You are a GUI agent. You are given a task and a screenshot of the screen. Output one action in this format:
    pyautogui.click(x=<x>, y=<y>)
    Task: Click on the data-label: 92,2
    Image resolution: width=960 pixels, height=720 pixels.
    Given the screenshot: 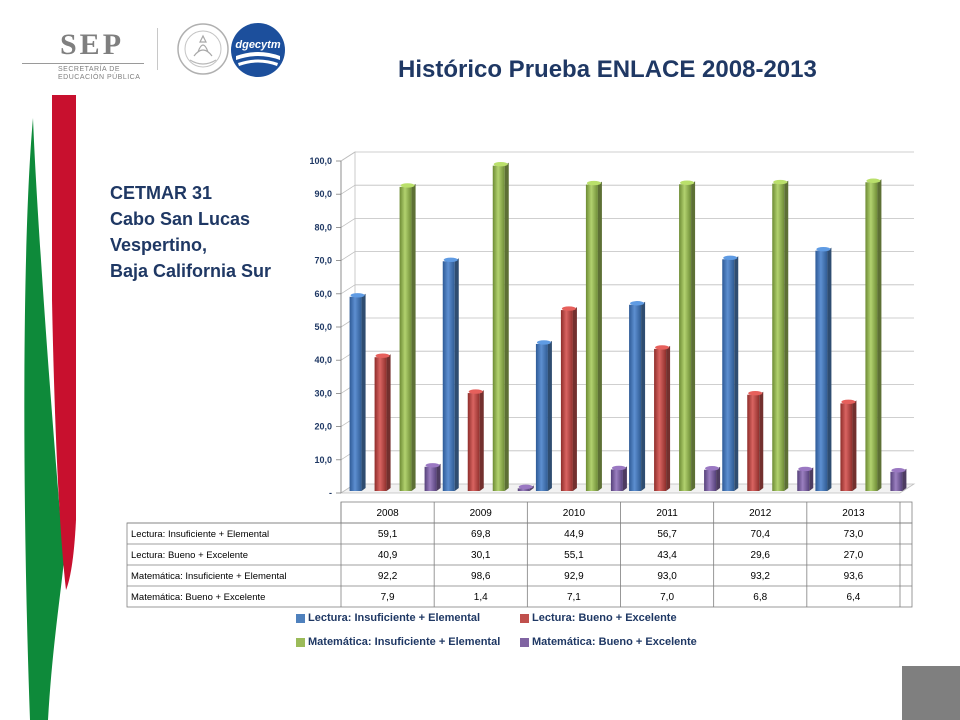 What is the action you would take?
    pyautogui.click(x=388, y=576)
    